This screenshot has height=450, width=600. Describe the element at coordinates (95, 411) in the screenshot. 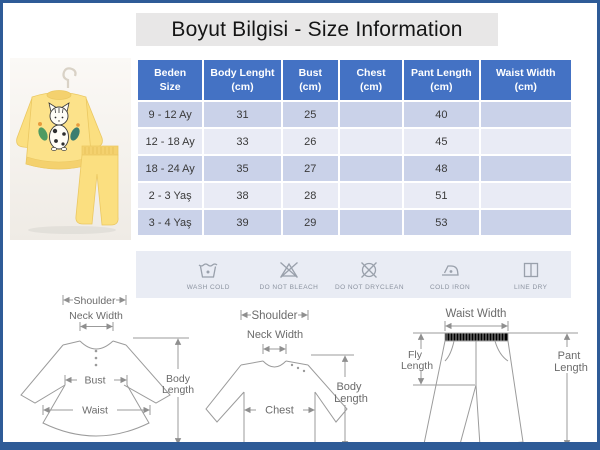

I see `waist-label: Waist` at that location.